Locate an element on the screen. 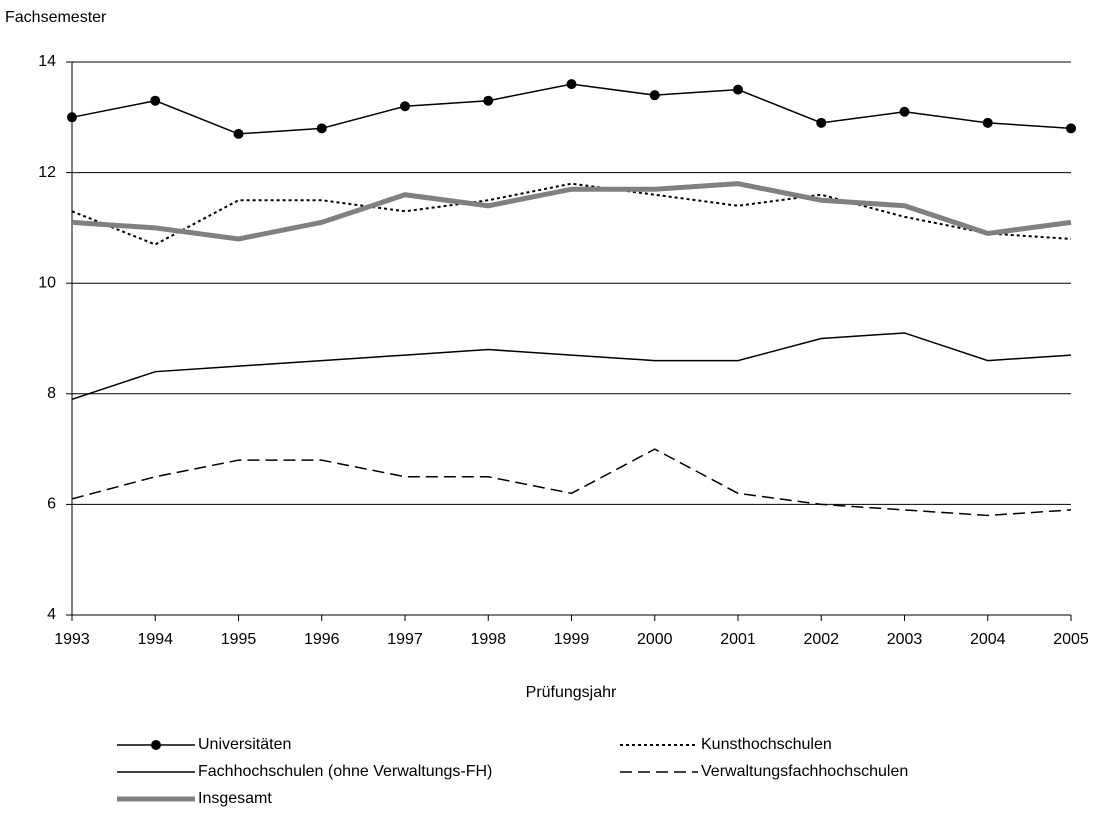 This screenshot has height=825, width=1093. x-tick-label: 2003 is located at coordinates (905, 639).